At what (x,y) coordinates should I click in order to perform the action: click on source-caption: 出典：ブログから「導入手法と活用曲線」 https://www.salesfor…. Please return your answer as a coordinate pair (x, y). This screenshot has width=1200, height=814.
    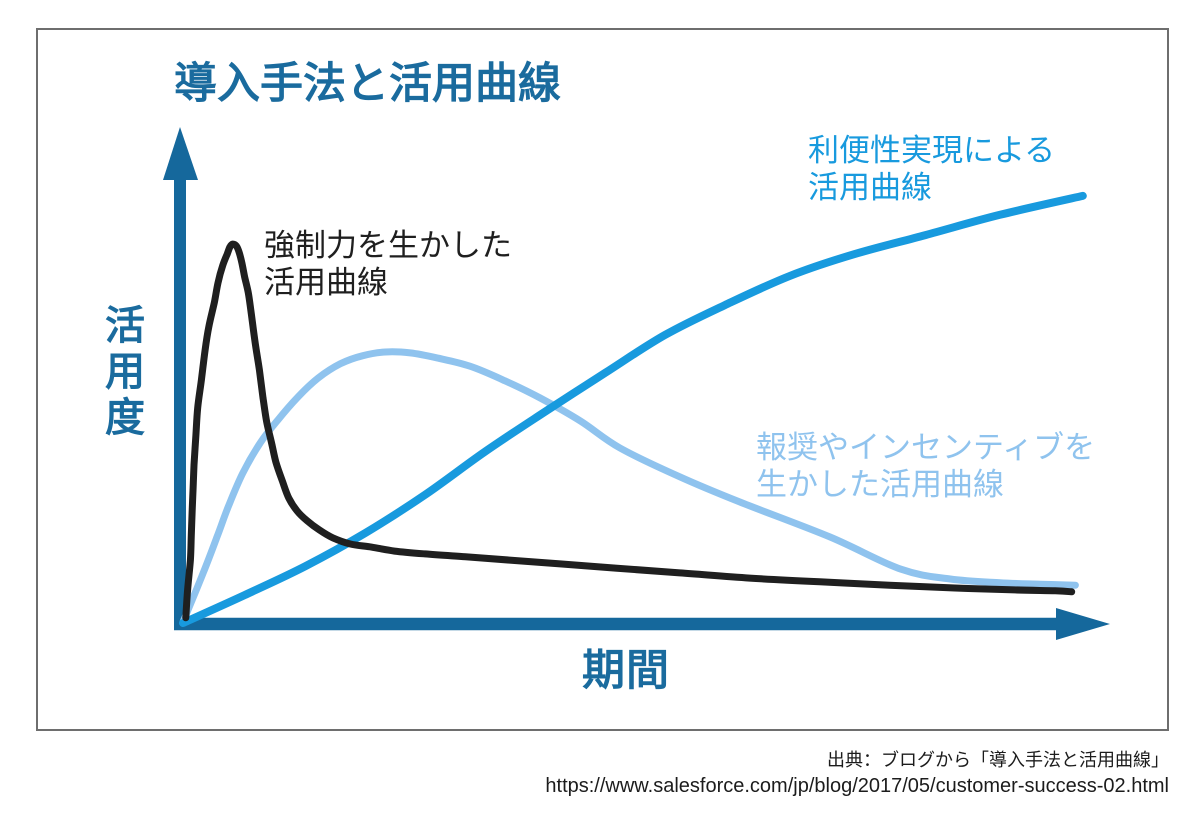
    Looking at the image, I should click on (857, 772).